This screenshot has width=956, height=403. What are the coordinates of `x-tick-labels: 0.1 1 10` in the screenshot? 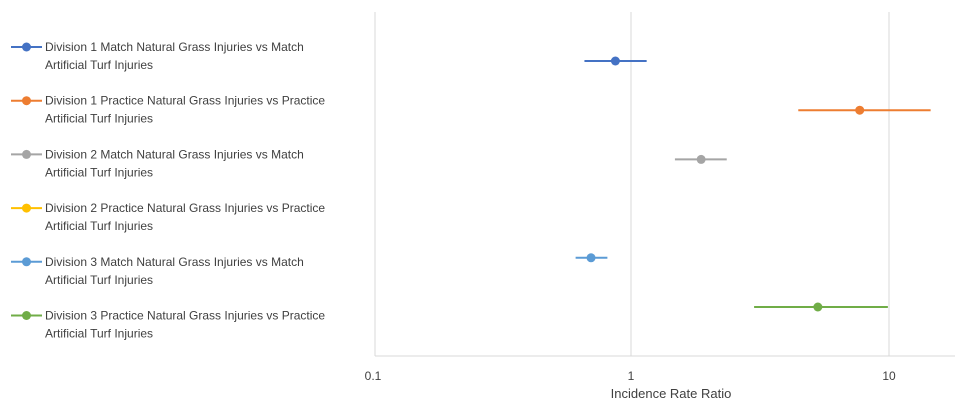 It's located at (630, 376).